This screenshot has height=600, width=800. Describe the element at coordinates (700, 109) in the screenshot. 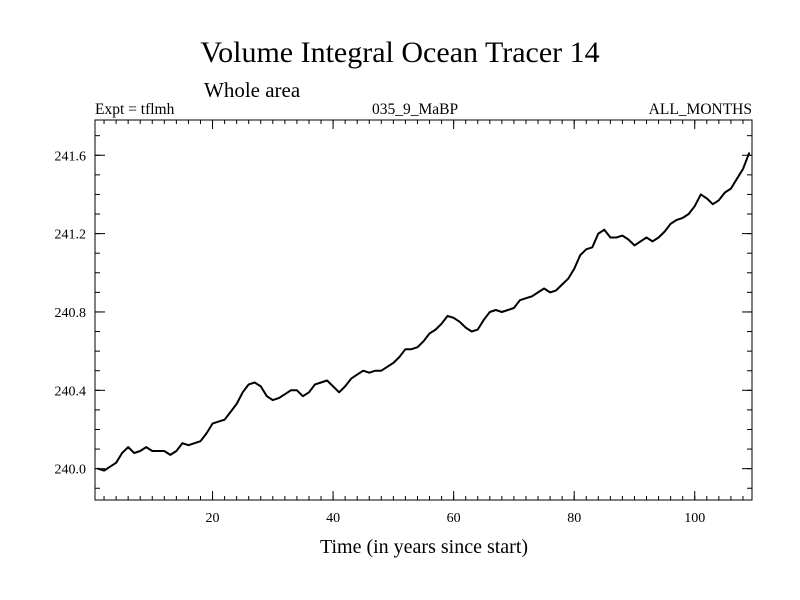

I see `months-label: ALL_MONTHS` at that location.